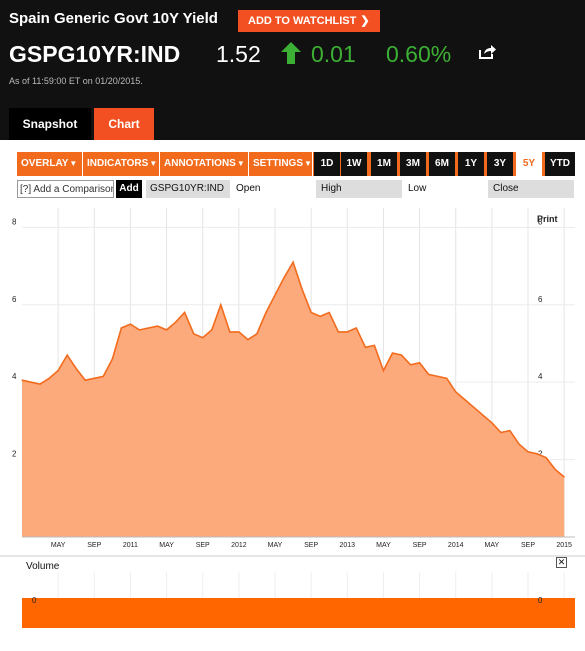  What do you see at coordinates (445, 189) in the screenshot?
I see `low-value-label: Low` at bounding box center [445, 189].